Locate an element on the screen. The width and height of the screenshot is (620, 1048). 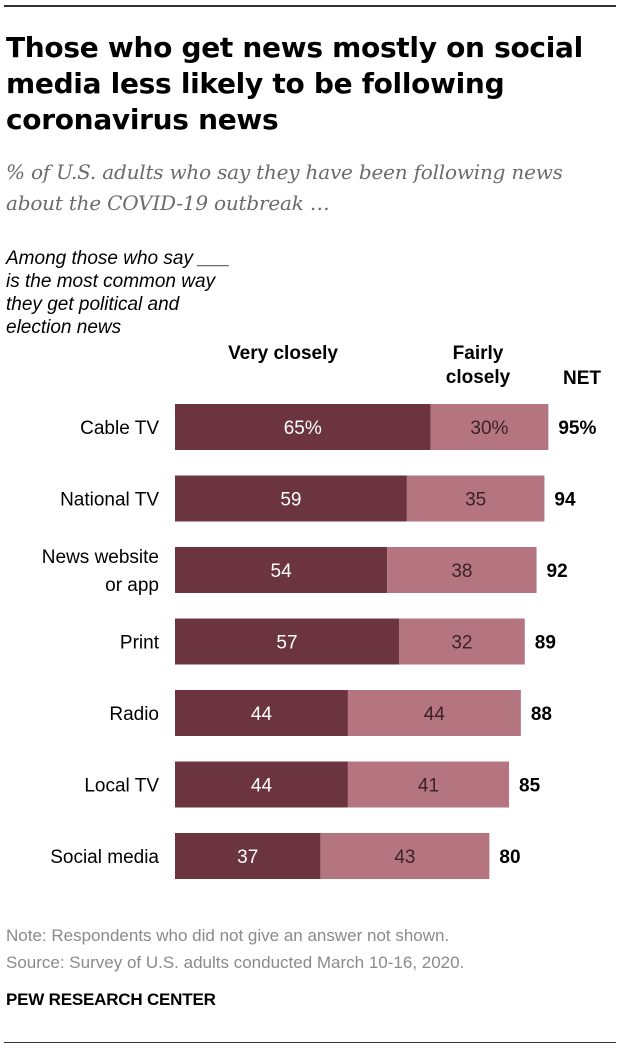
value-label-fairly-closely-local-tv: 41 is located at coordinates (428, 786).